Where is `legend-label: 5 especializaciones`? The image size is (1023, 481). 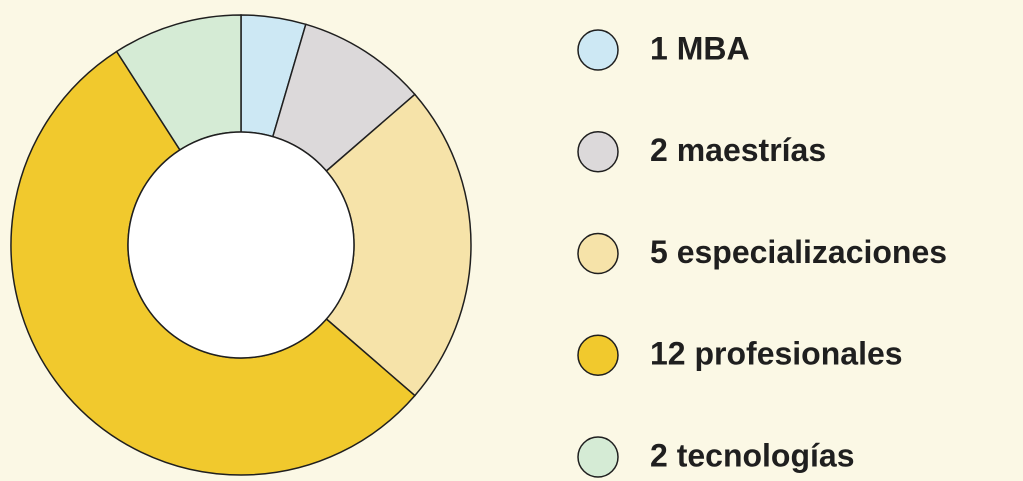 legend-label: 5 especializaciones is located at coordinates (798, 252).